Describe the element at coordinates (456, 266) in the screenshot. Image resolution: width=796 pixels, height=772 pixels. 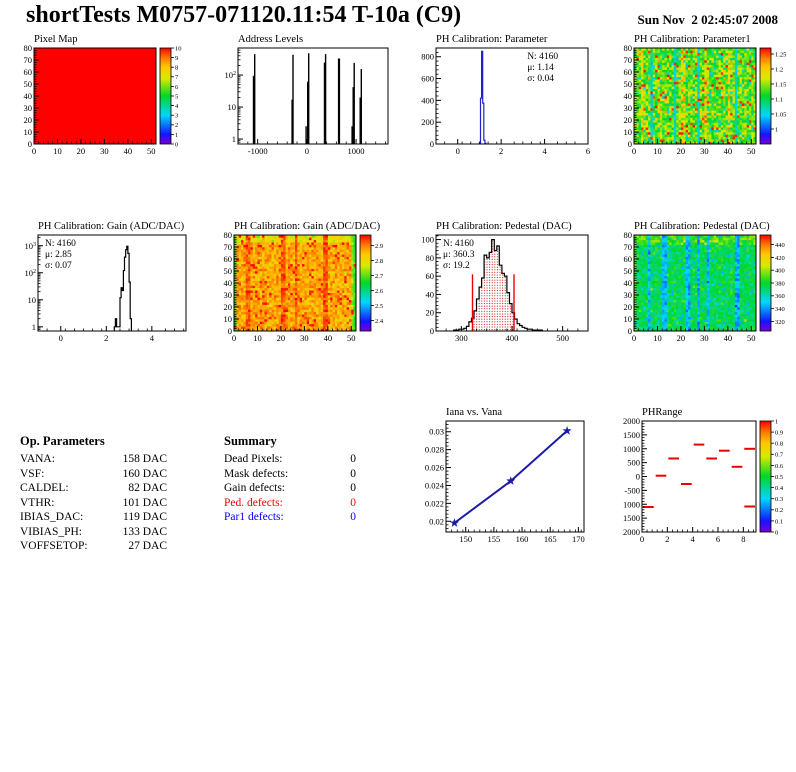
I see `svg-text: σ: 19.2` at that location.